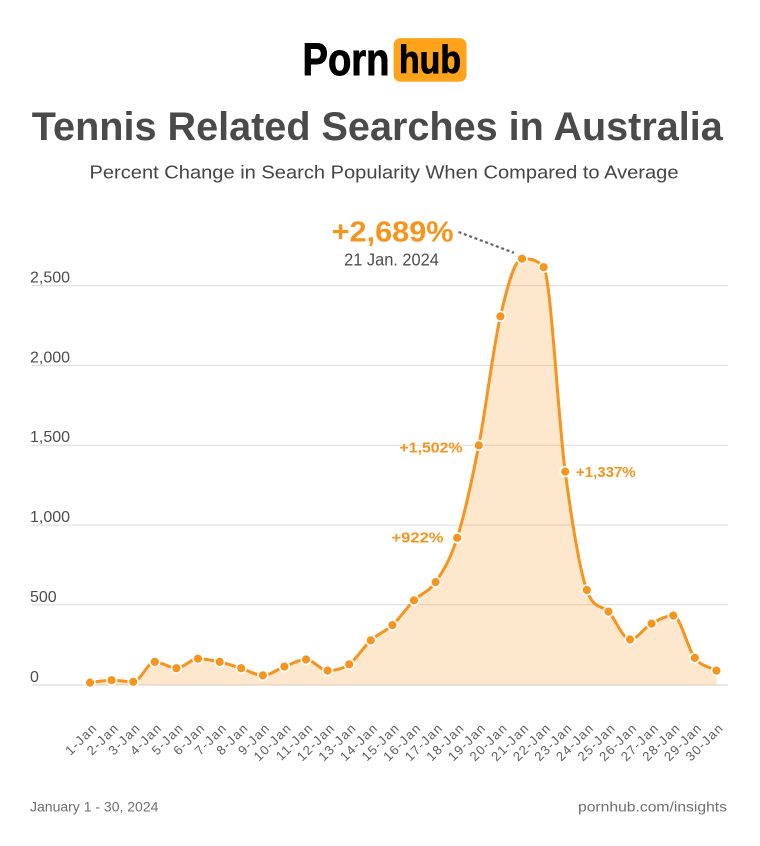 The height and width of the screenshot is (846, 760). I want to click on svg-text: +2,689%, so click(393, 232).